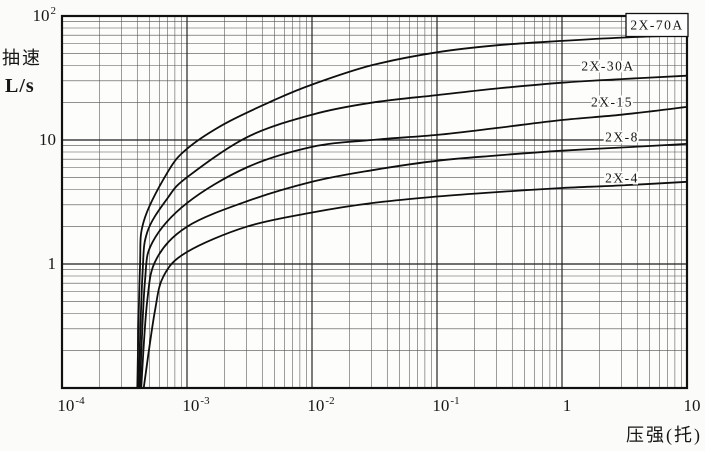  What do you see at coordinates (45, 15) in the screenshot?
I see `y-tick-label: 102` at bounding box center [45, 15].